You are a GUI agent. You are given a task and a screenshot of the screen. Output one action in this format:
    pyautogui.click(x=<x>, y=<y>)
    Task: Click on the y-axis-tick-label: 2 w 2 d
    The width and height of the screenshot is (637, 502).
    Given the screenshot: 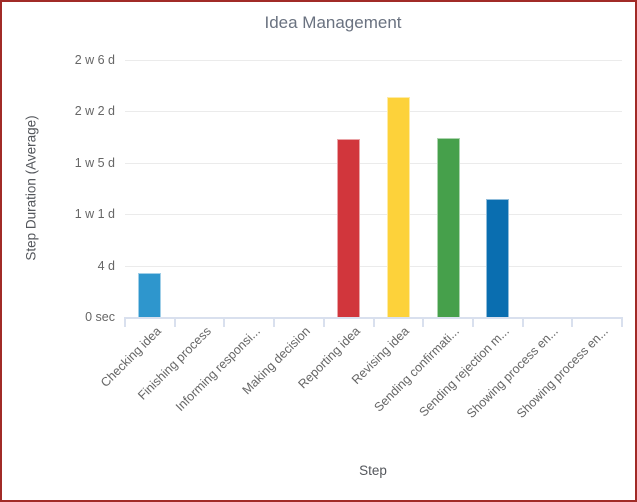 What is the action you would take?
    pyautogui.click(x=94, y=111)
    